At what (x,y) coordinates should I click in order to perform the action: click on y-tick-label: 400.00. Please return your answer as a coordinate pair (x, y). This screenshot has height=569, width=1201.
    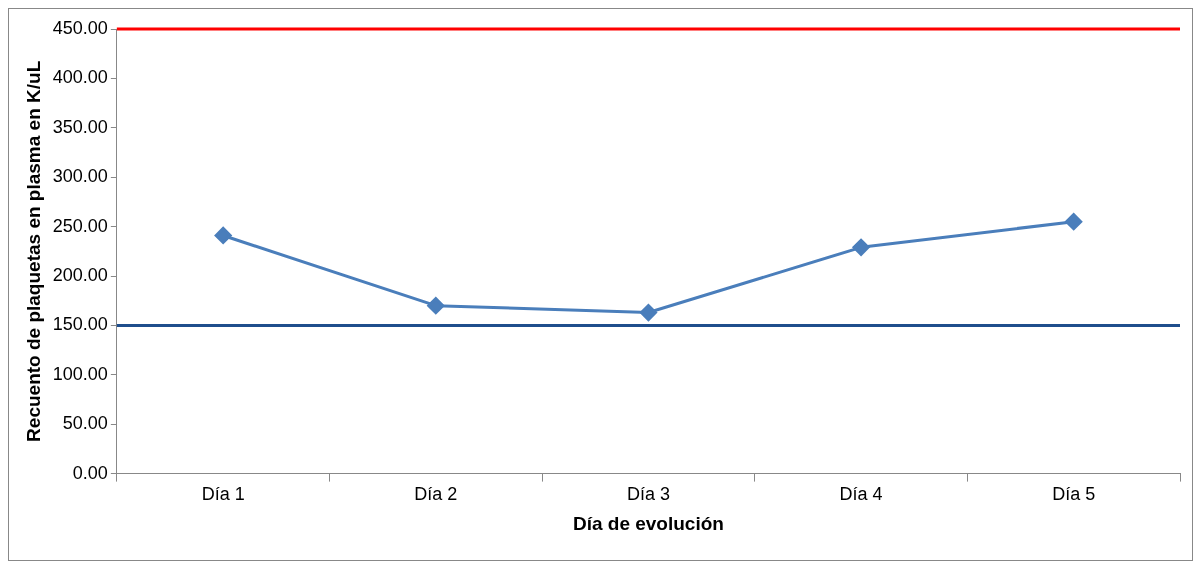
    Looking at the image, I should click on (80, 77).